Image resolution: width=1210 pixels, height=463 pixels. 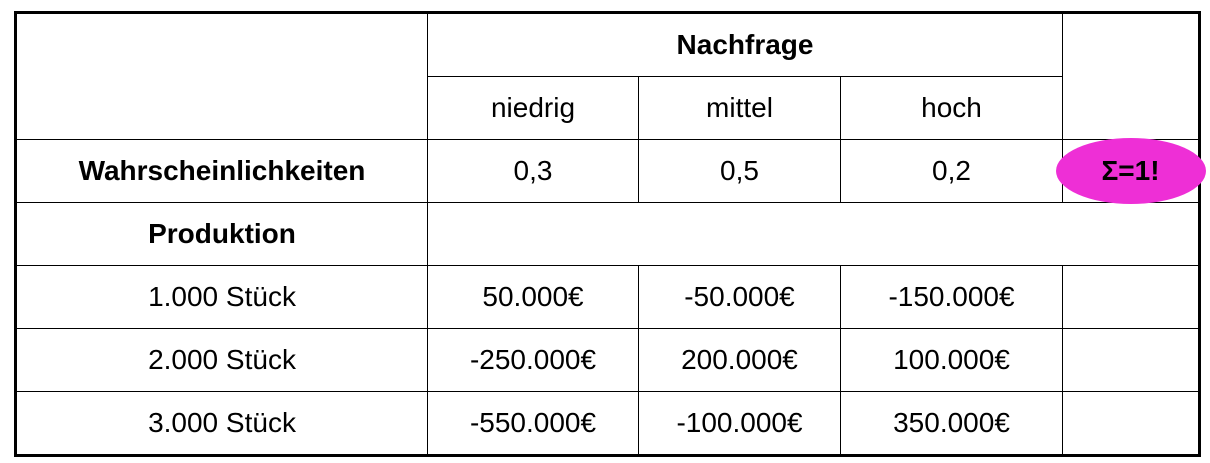 What do you see at coordinates (533, 297) in the screenshot?
I see `payoff-cell: 50.000€` at bounding box center [533, 297].